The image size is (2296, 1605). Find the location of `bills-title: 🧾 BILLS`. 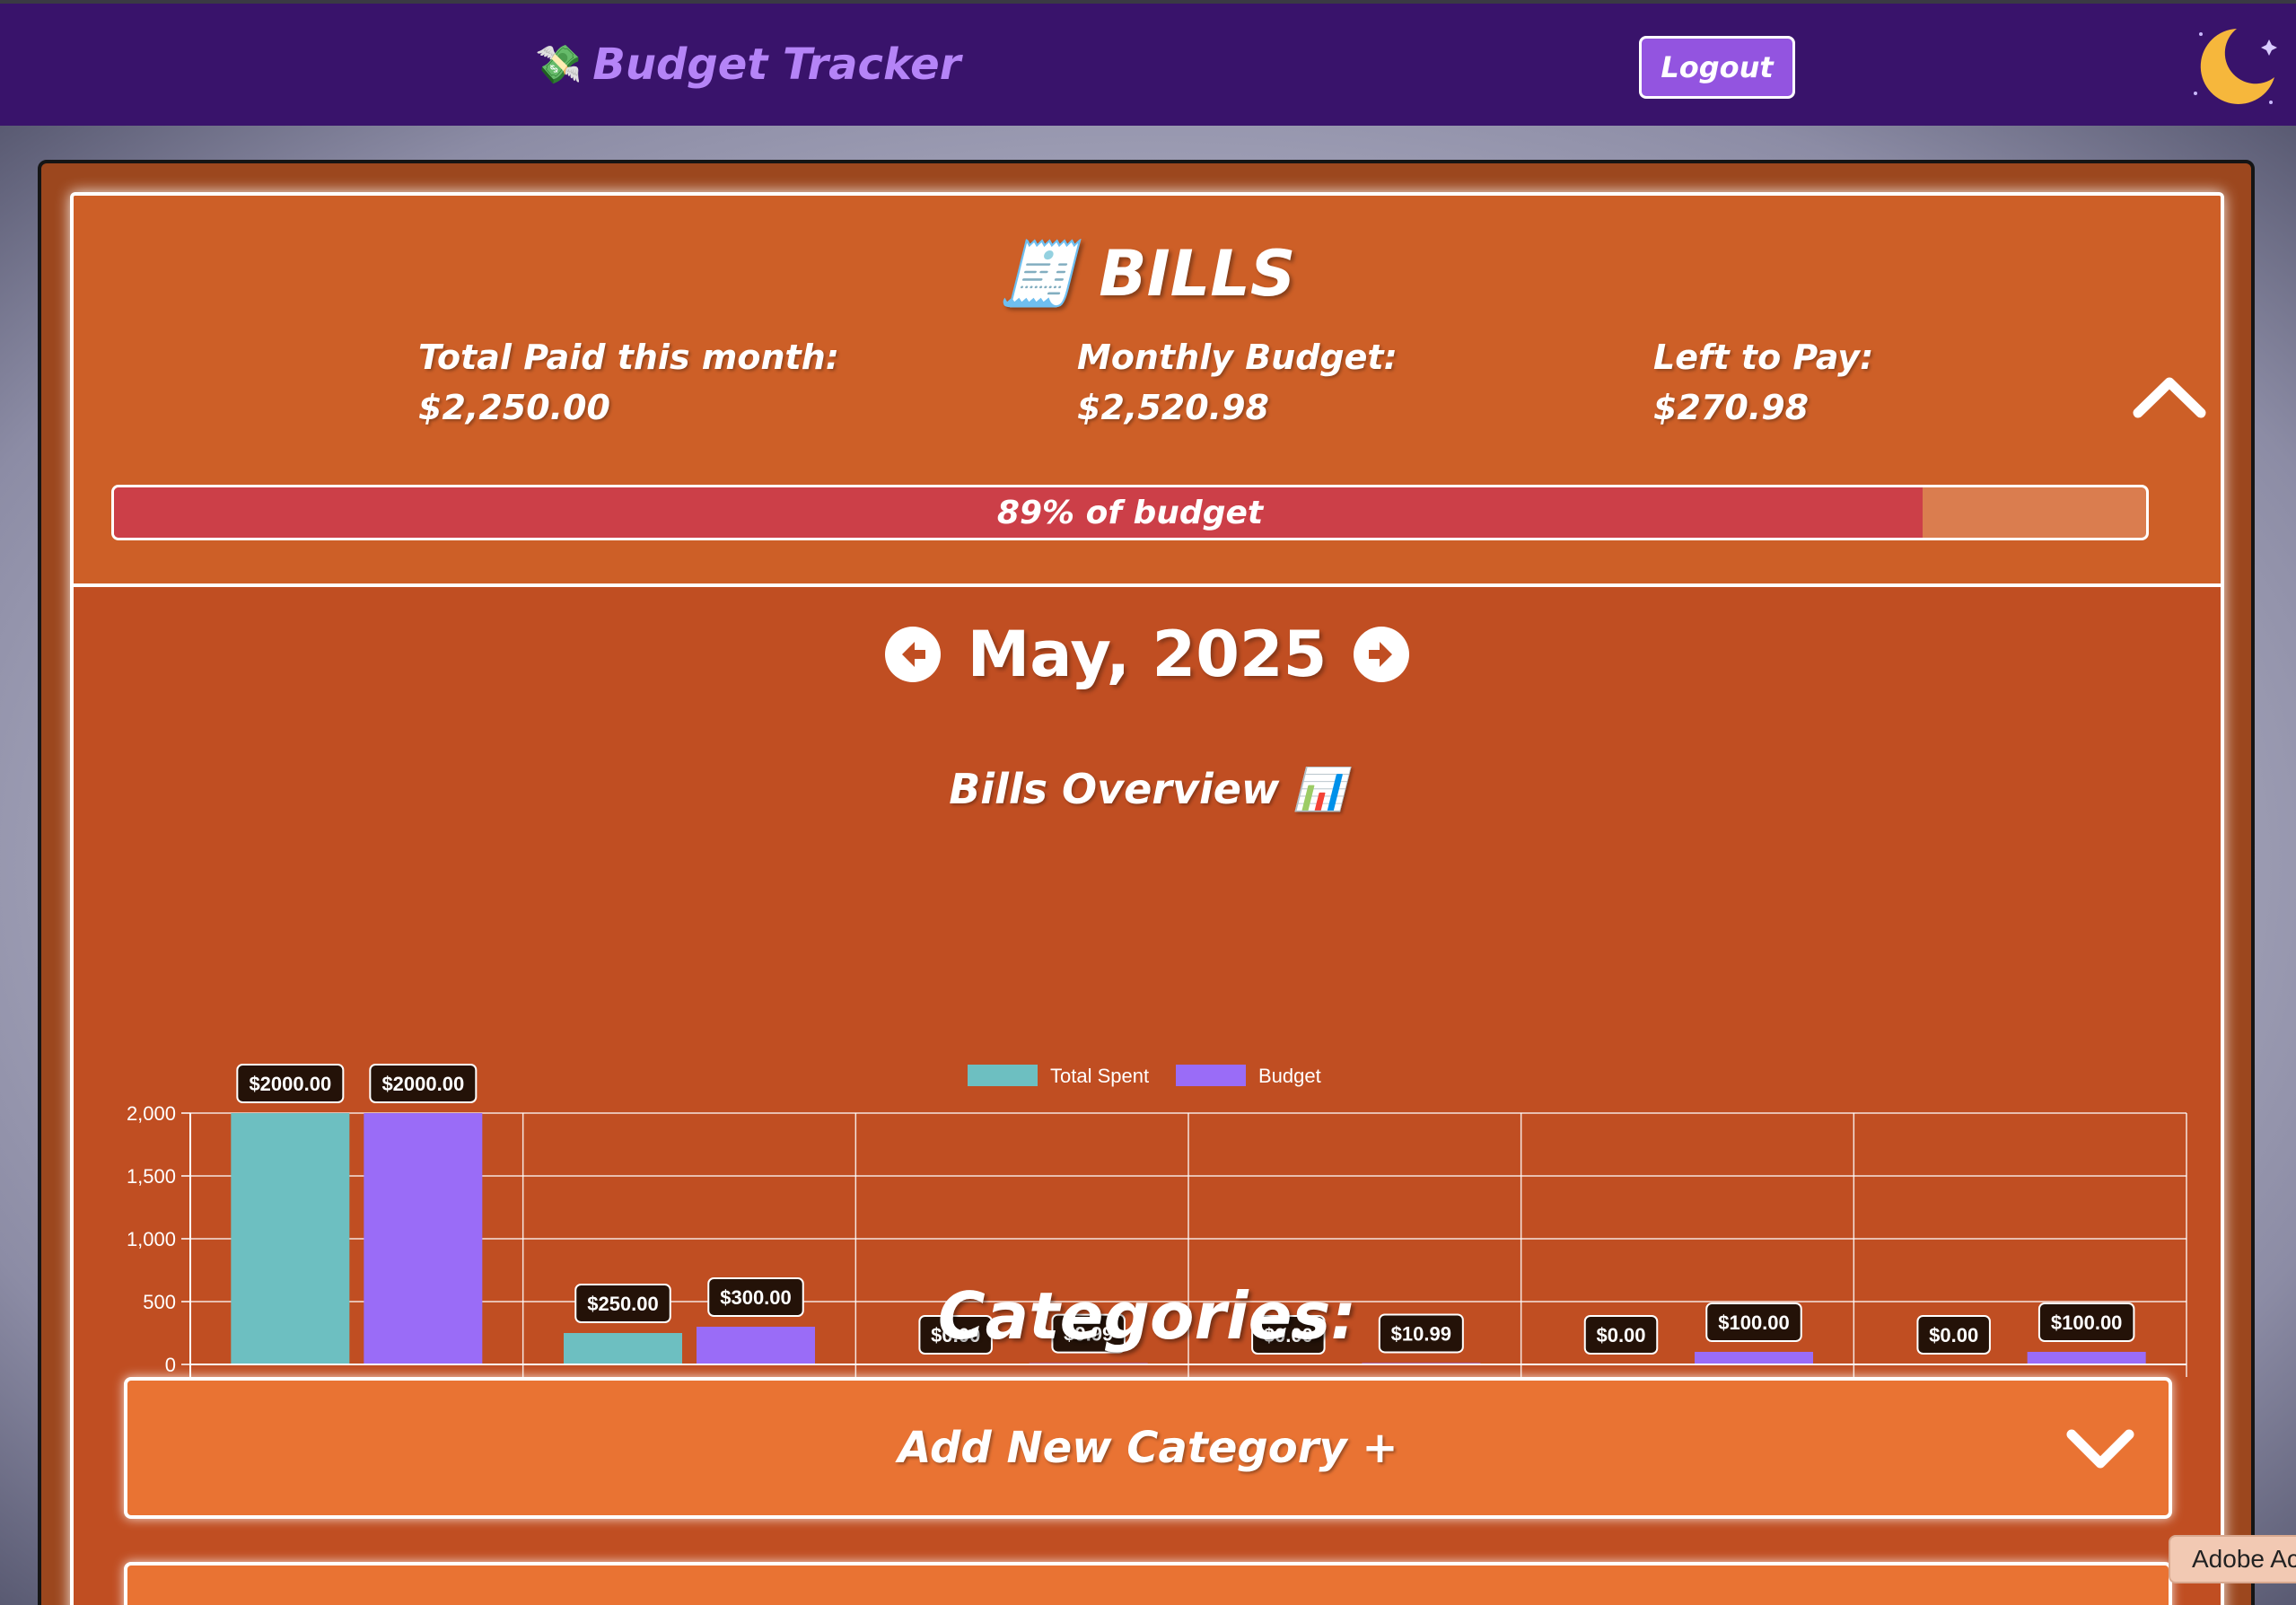

bills-title: 🧾 BILLS is located at coordinates (1147, 274).